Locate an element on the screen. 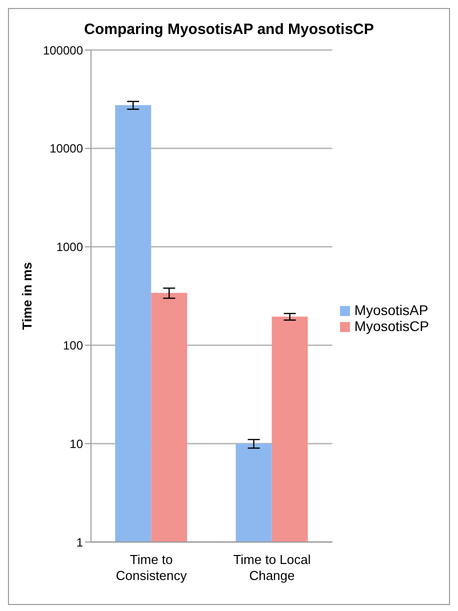  y-tick-label: 1 is located at coordinates (80, 542).